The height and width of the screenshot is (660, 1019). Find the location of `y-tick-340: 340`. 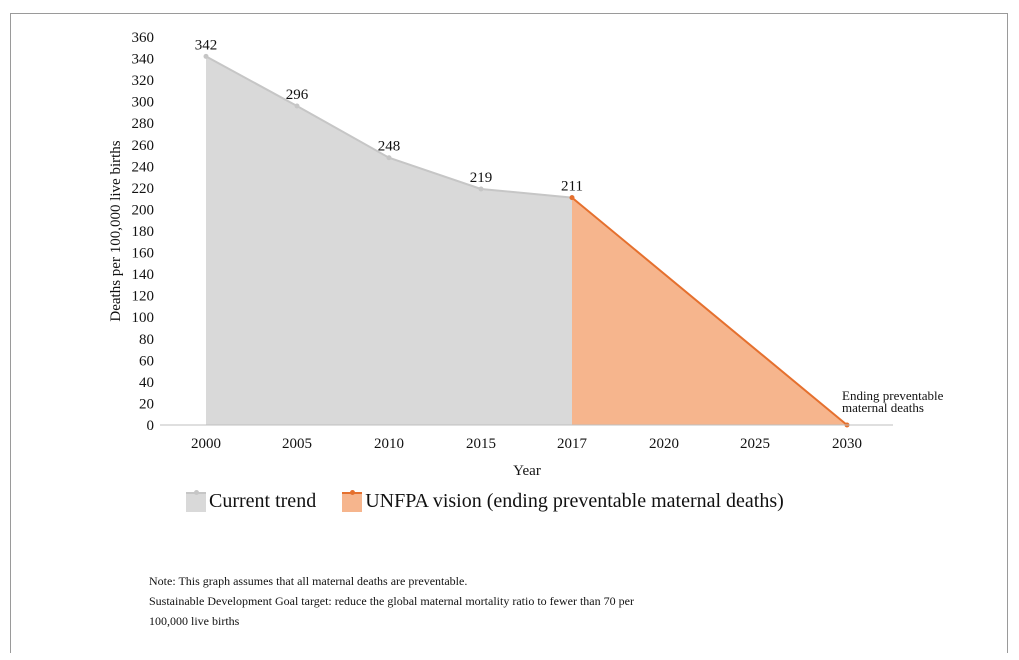

y-tick-340: 340 is located at coordinates (143, 60).